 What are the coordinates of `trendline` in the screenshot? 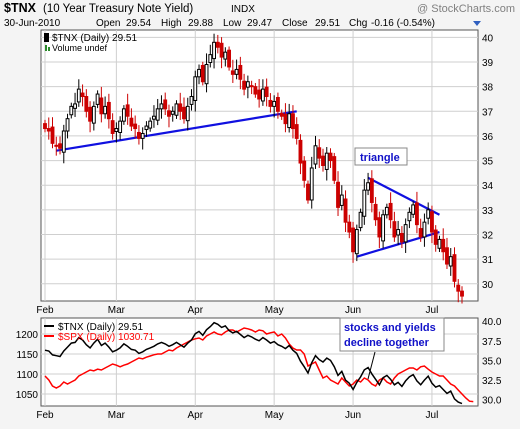 It's located at (176, 131).